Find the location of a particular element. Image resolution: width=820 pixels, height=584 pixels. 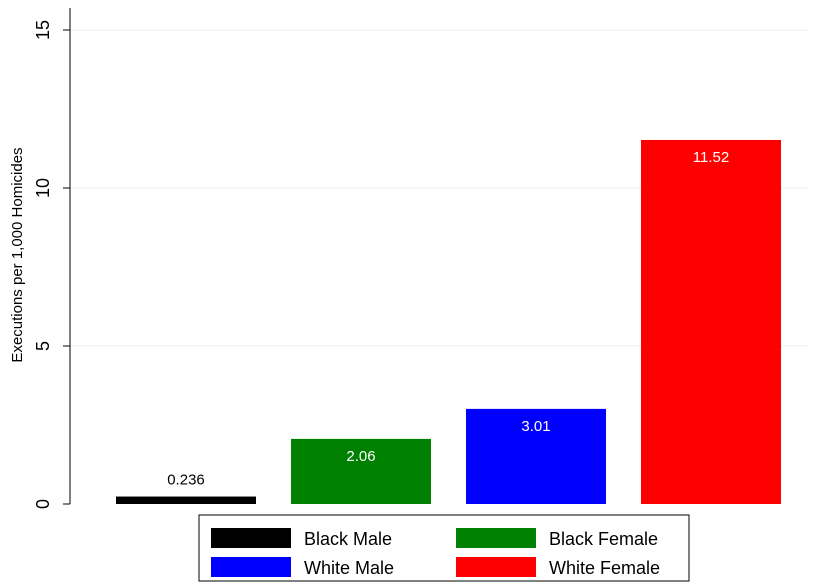

legend-label: Black Male is located at coordinates (348, 539).